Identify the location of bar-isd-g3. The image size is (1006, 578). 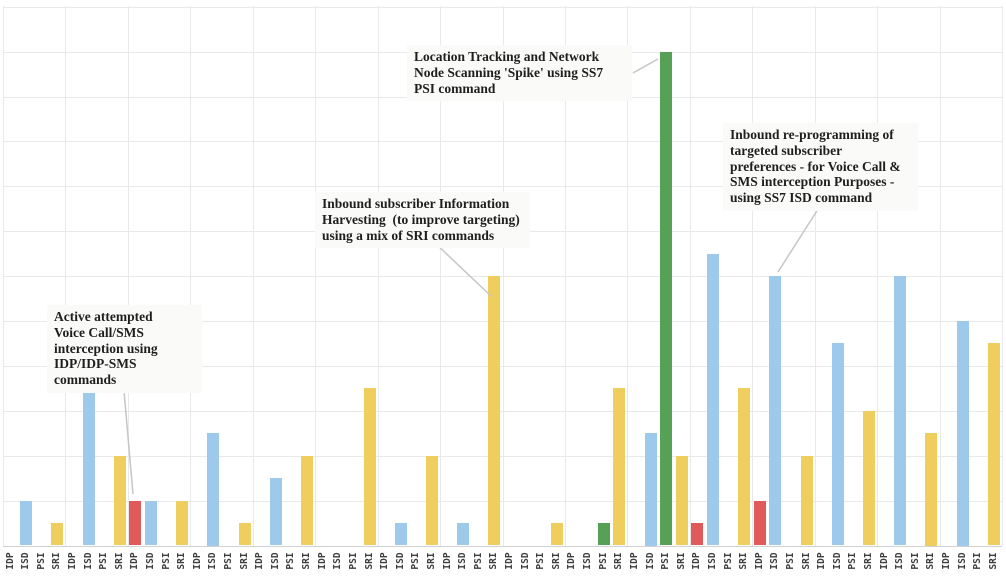
(150, 523).